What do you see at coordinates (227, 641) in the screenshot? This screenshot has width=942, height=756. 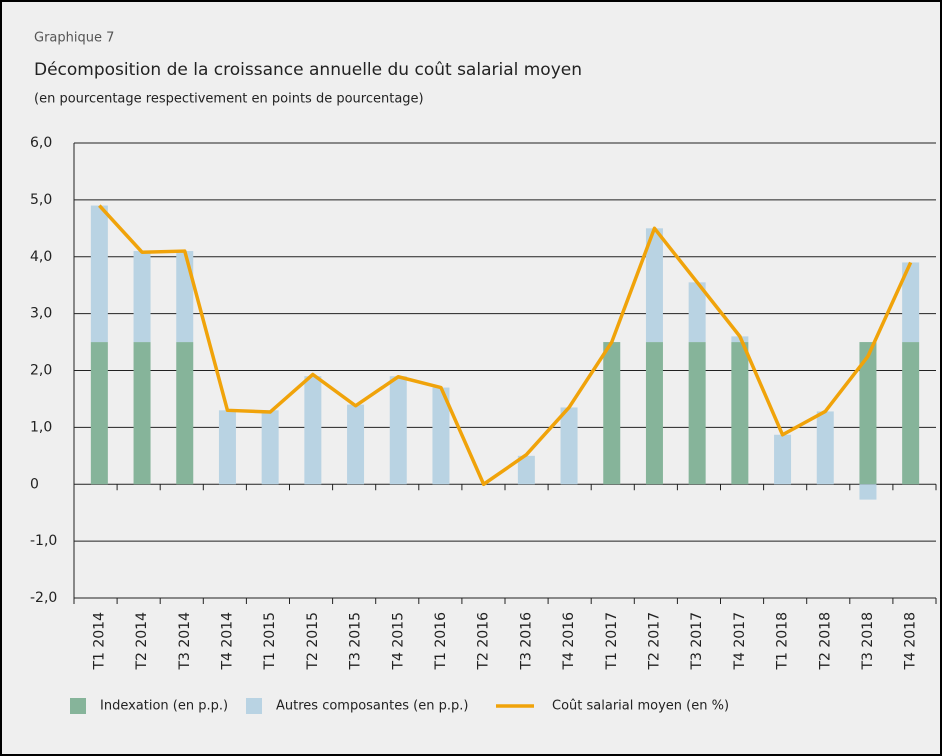 I see `x-tick-label: T4 2014` at bounding box center [227, 641].